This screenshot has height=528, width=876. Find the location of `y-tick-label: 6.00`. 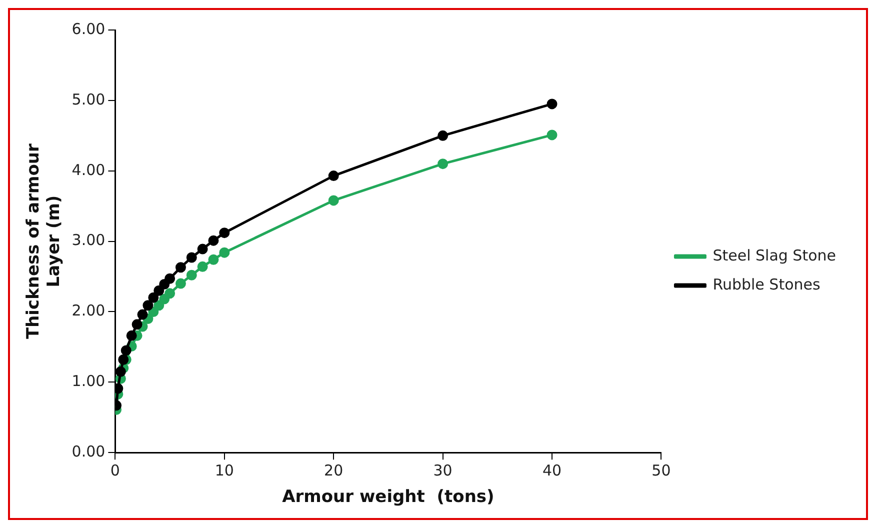

y-tick-label: 6.00 is located at coordinates (89, 29).